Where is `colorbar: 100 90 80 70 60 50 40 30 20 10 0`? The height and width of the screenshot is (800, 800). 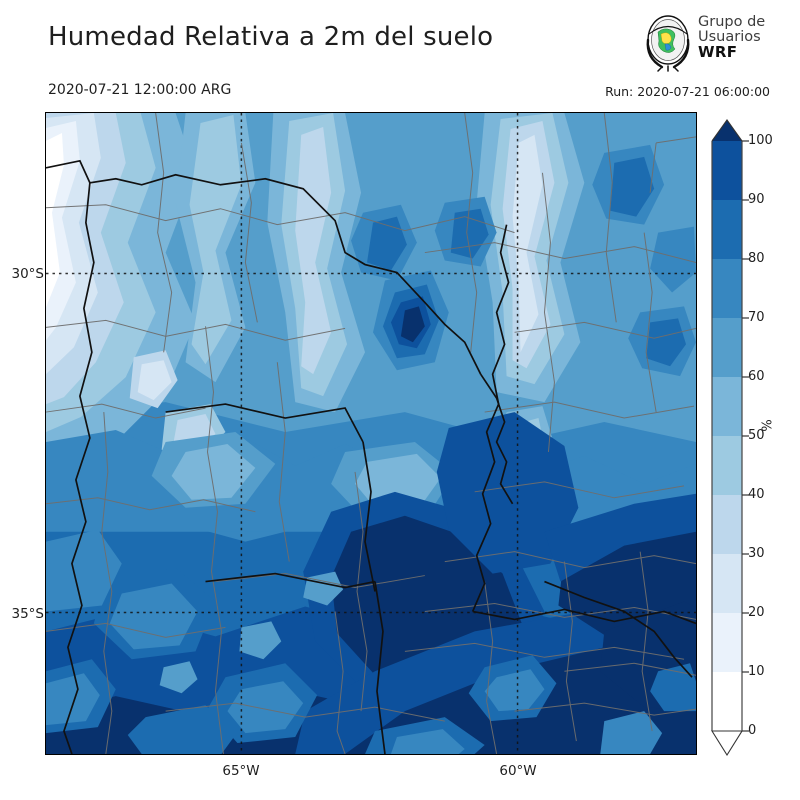
colorbar: 100 90 80 70 60 50 40 30 20 10 0 is located at coordinates (753, 440).